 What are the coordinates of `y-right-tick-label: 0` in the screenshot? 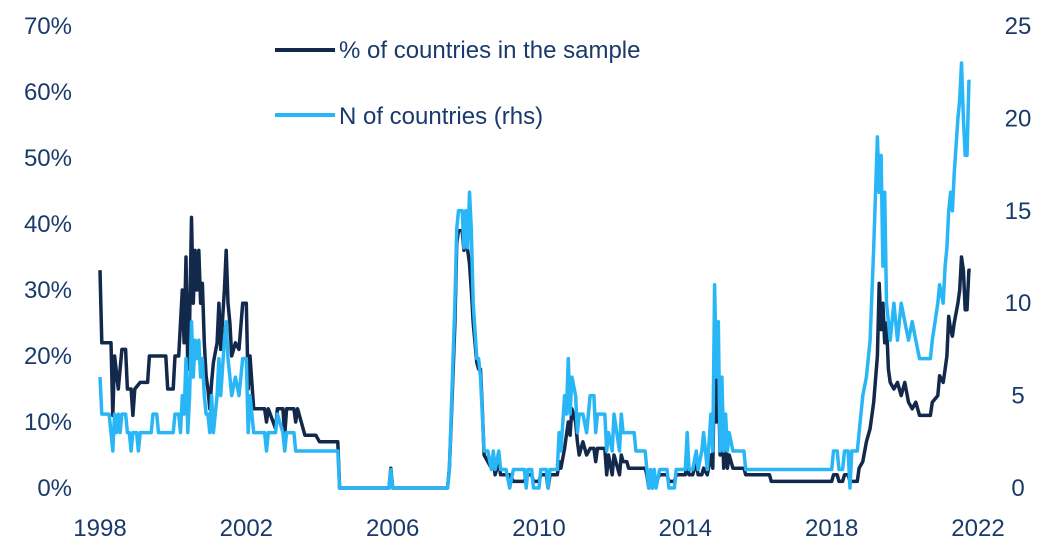 It's located at (1017, 488).